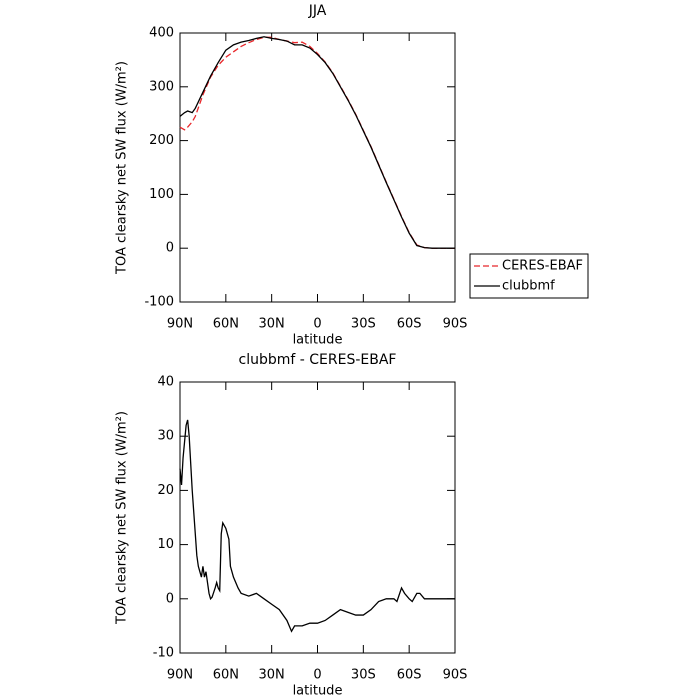 This screenshot has height=700, width=700. I want to click on y-tick-label: 400, so click(161, 33).